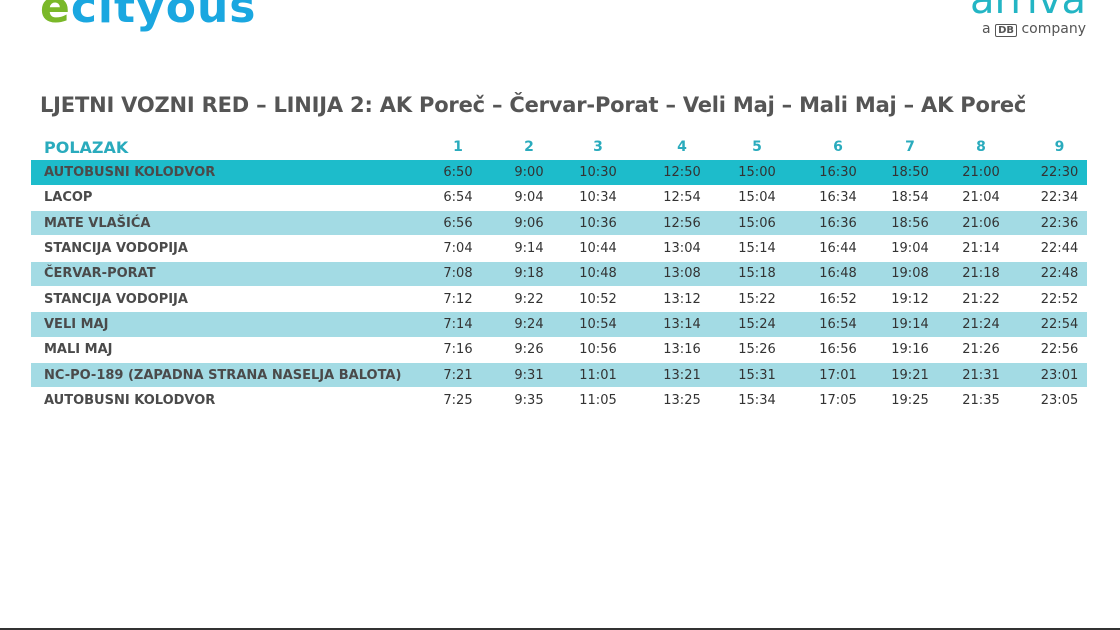 The height and width of the screenshot is (630, 1120). What do you see at coordinates (910, 400) in the screenshot?
I see `departure-time: 19:25` at bounding box center [910, 400].